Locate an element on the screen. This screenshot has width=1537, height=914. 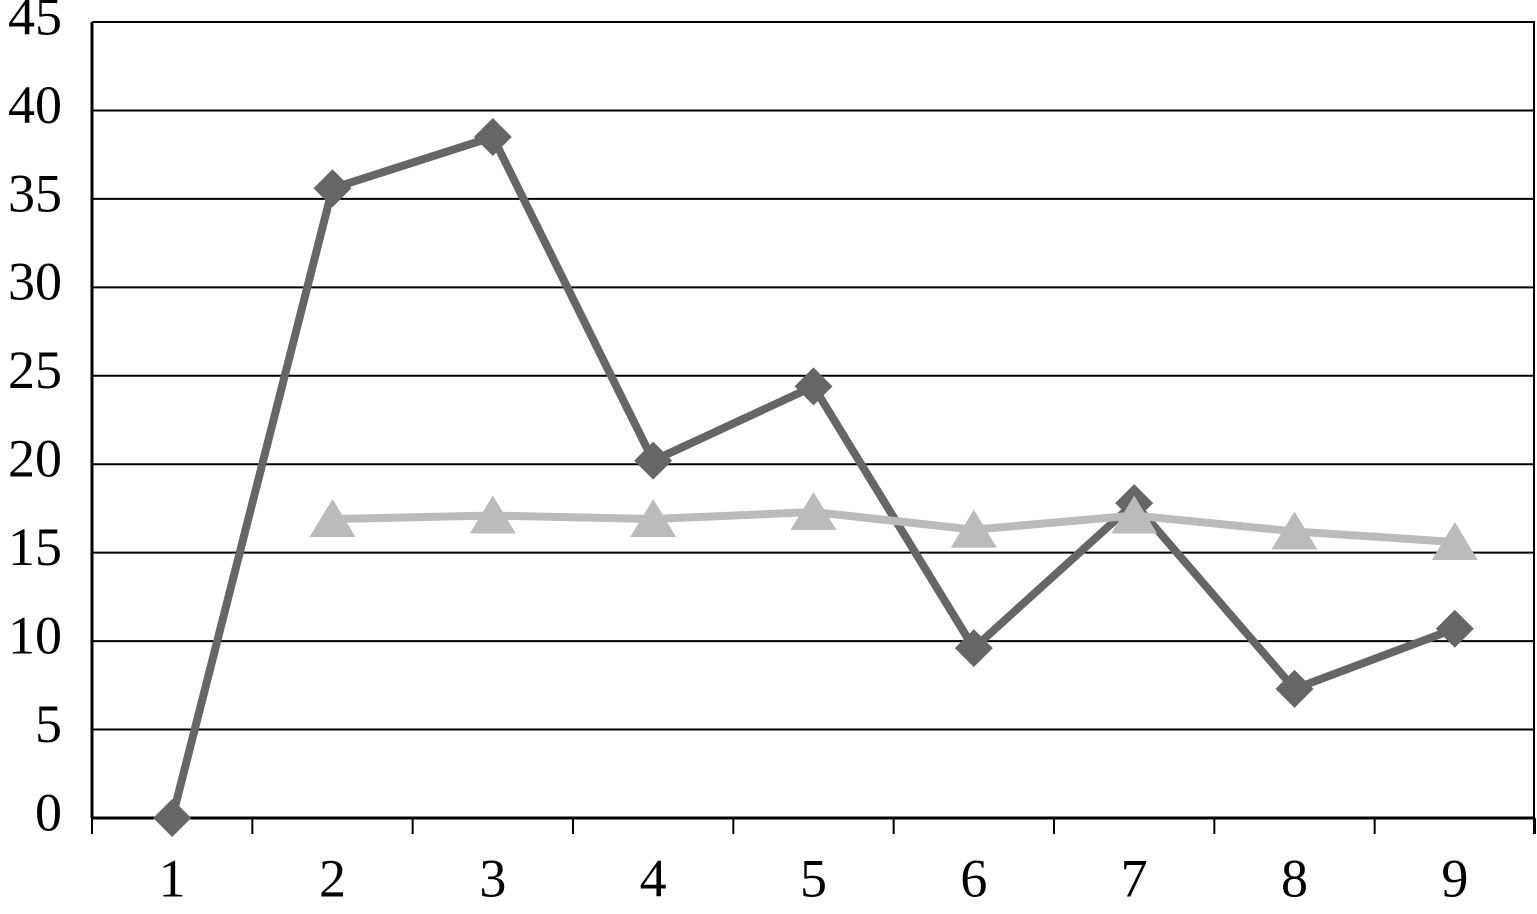
x-tick-label: 2 is located at coordinates (332, 878).